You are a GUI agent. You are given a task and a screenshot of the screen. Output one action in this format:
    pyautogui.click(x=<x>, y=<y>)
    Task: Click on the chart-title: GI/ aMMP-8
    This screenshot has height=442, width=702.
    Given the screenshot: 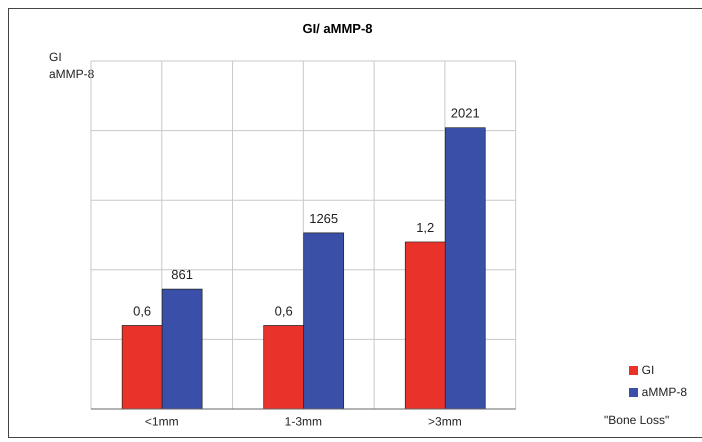 What is the action you would take?
    pyautogui.click(x=337, y=28)
    